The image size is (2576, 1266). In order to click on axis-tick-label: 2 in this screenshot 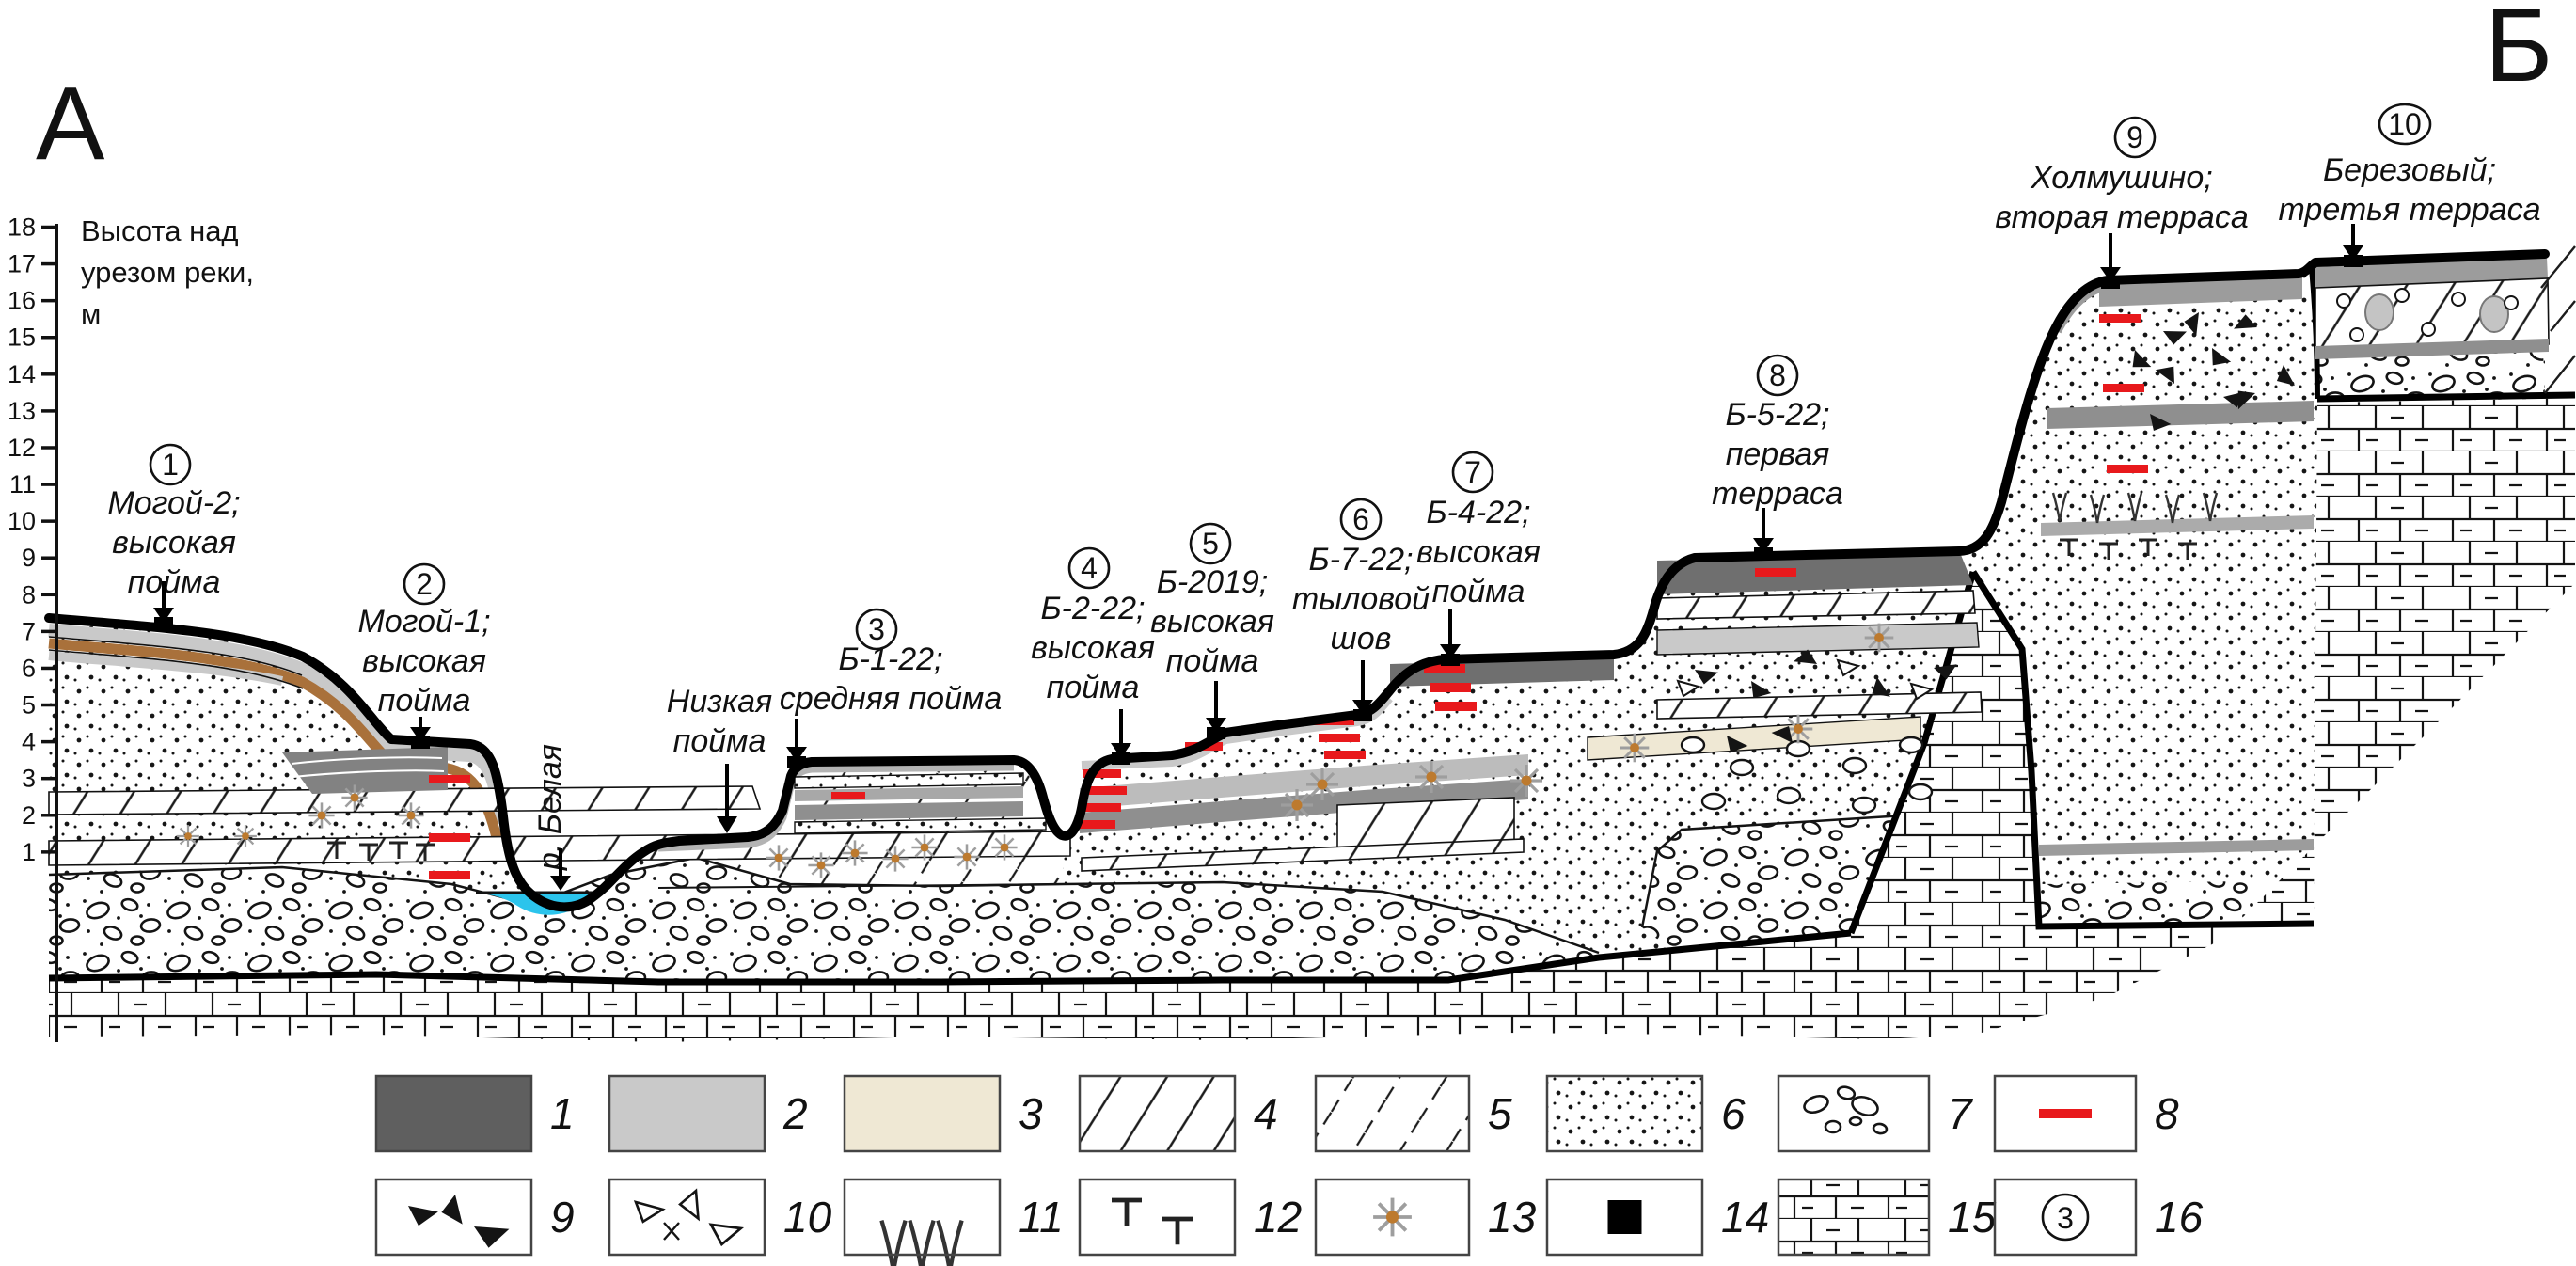, I will do `click(29, 815)`.